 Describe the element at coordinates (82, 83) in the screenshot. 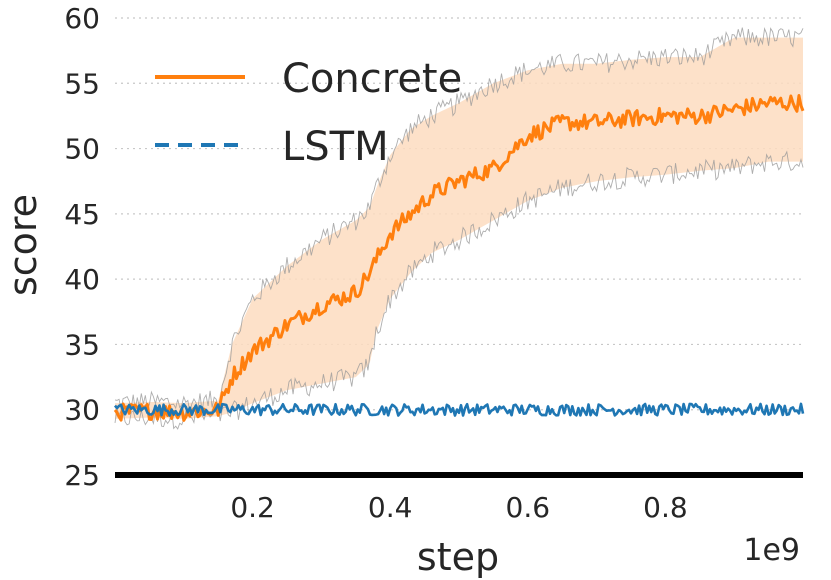

I see `y-tick-label: 55` at that location.